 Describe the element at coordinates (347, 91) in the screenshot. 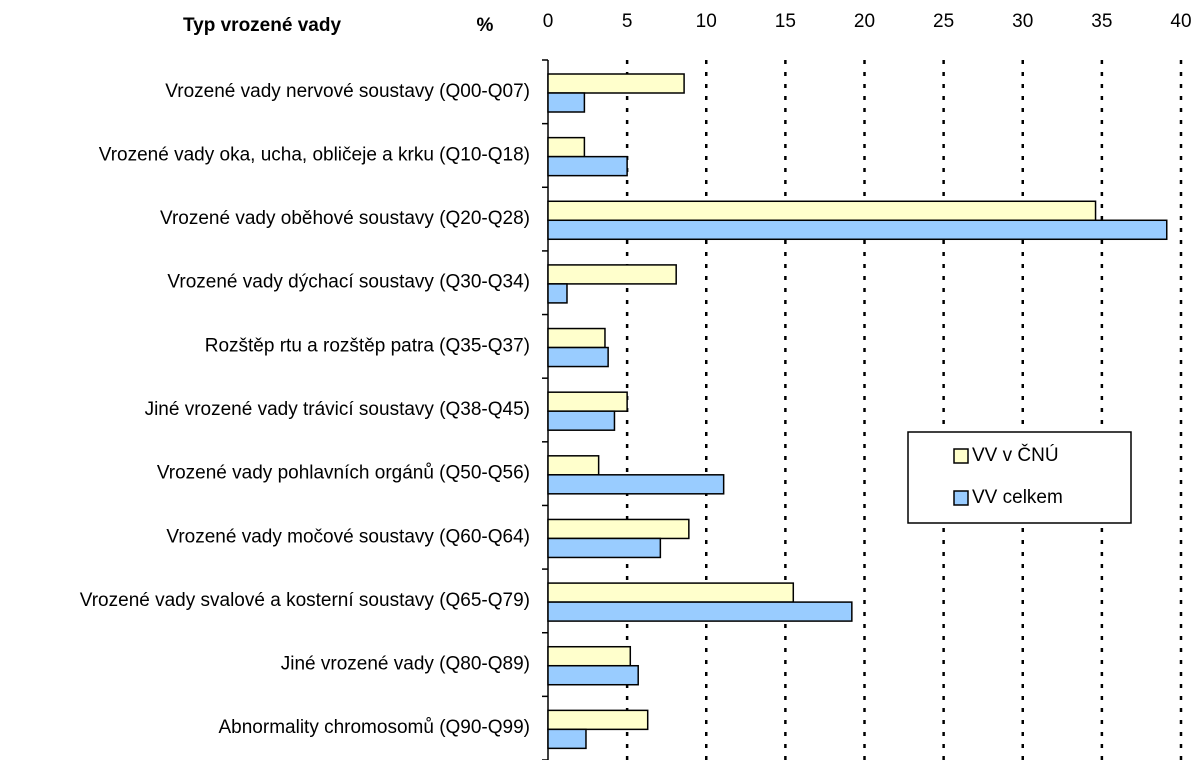

I see `y-tick-label: Vrozené vady nervové soustavy (Q00-Q07)` at that location.